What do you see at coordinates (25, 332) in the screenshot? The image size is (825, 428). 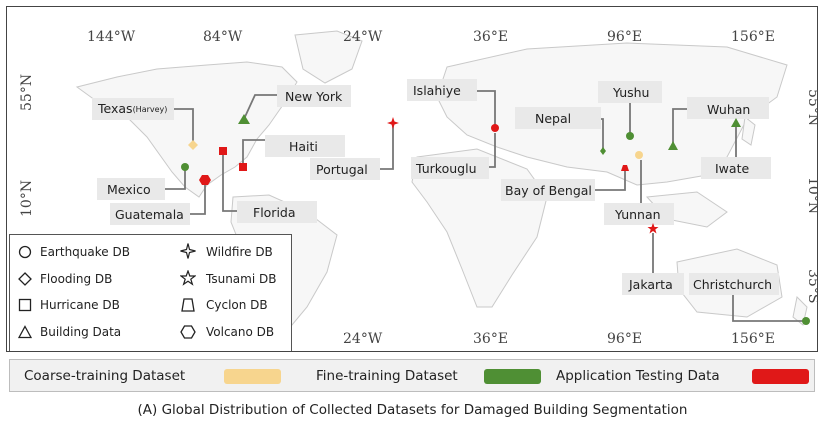 I see `building-triangle-icon` at bounding box center [25, 332].